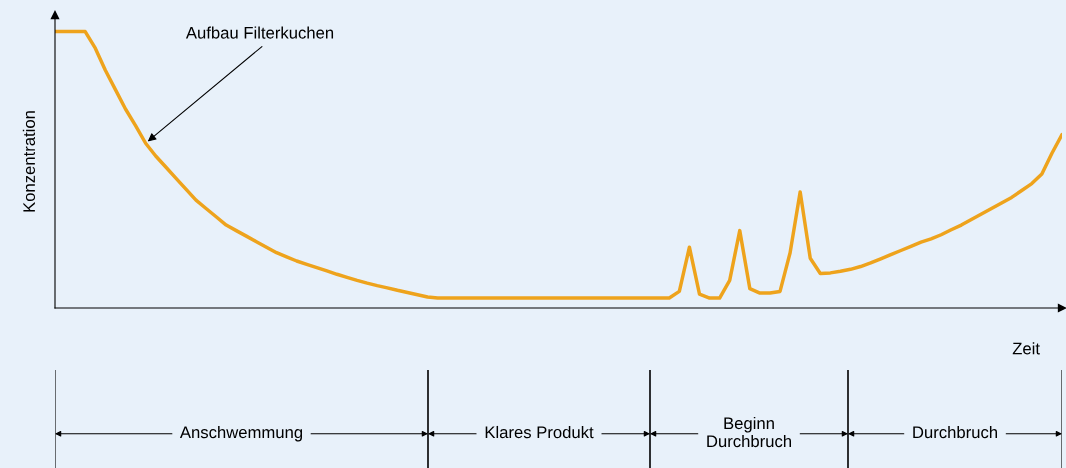 The width and height of the screenshot is (1066, 468). Describe the element at coordinates (539, 432) in the screenshot. I see `text: Klares Produkt` at that location.